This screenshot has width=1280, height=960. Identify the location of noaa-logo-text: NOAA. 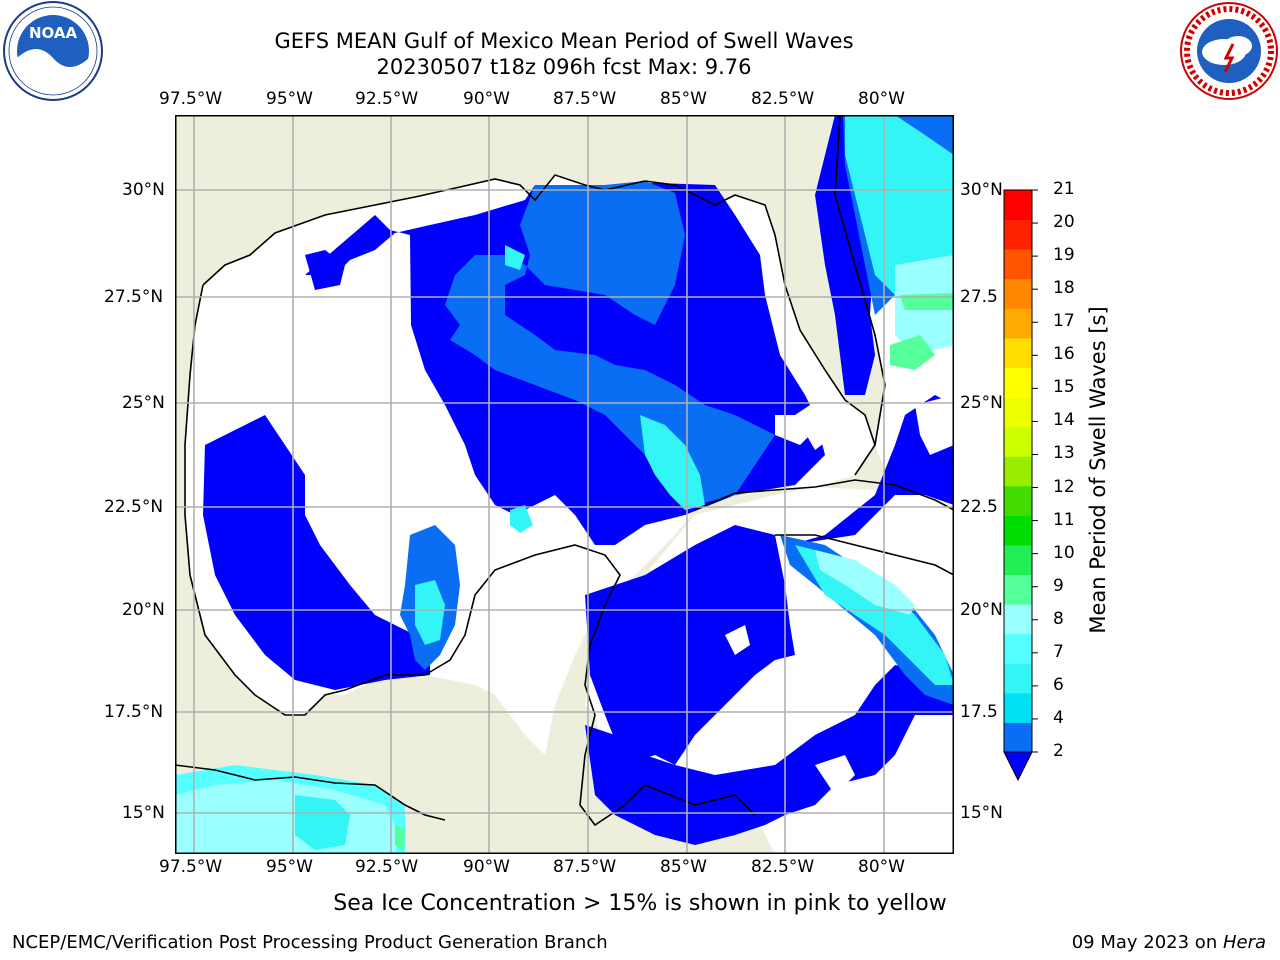
(53, 33).